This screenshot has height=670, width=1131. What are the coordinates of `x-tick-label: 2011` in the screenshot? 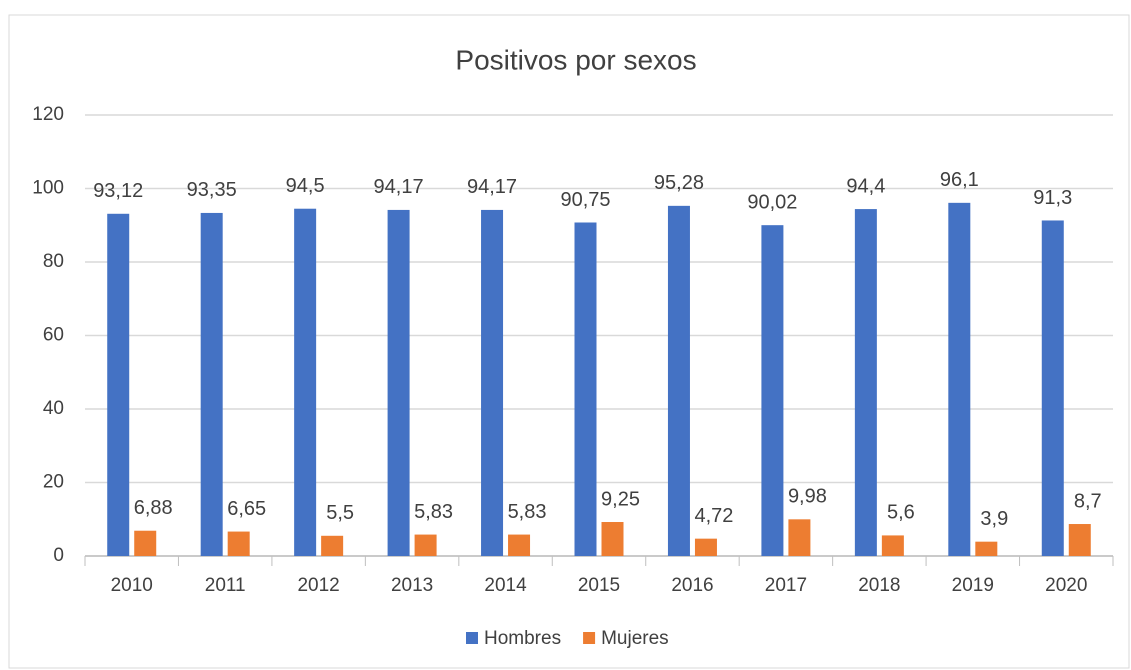 It's located at (225, 585).